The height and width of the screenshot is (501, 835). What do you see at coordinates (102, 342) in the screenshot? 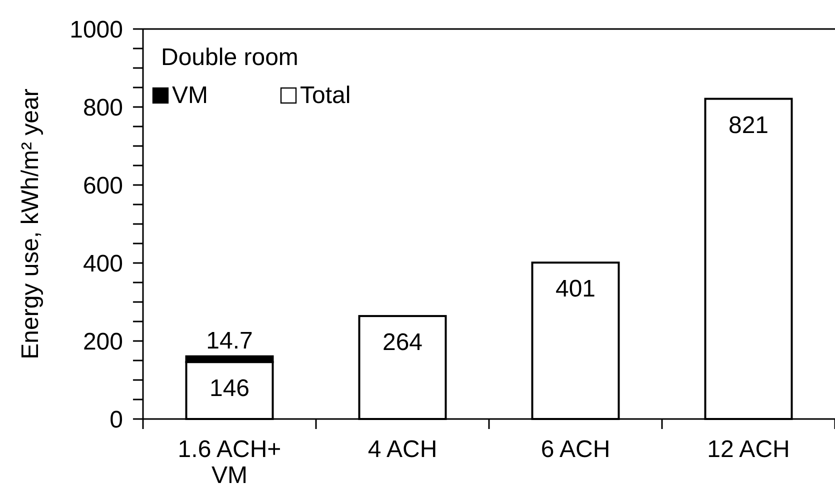
I see `y-tick-label: 200` at bounding box center [102, 342].